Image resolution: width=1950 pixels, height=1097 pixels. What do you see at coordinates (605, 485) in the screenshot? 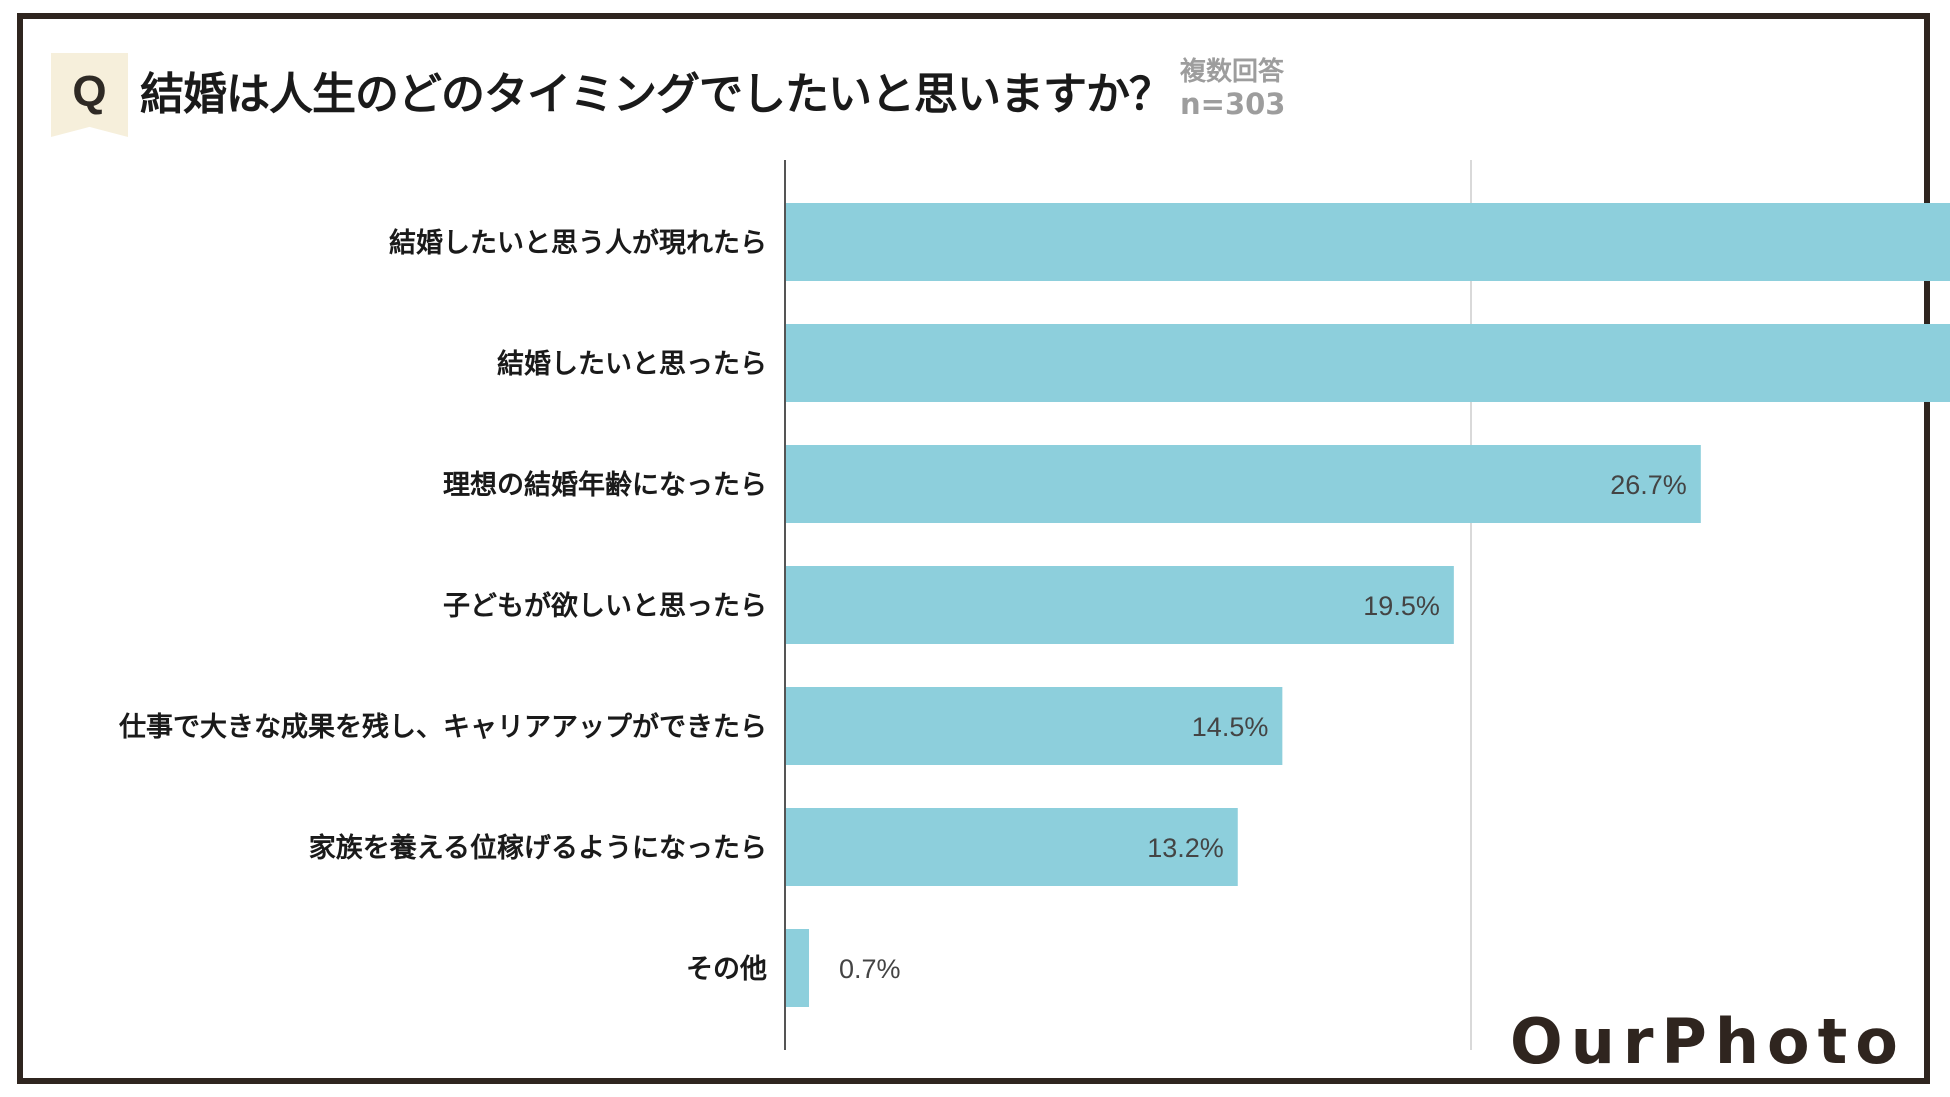
I see `category-label-3: 理想の結婚年齢になったら` at bounding box center [605, 485].